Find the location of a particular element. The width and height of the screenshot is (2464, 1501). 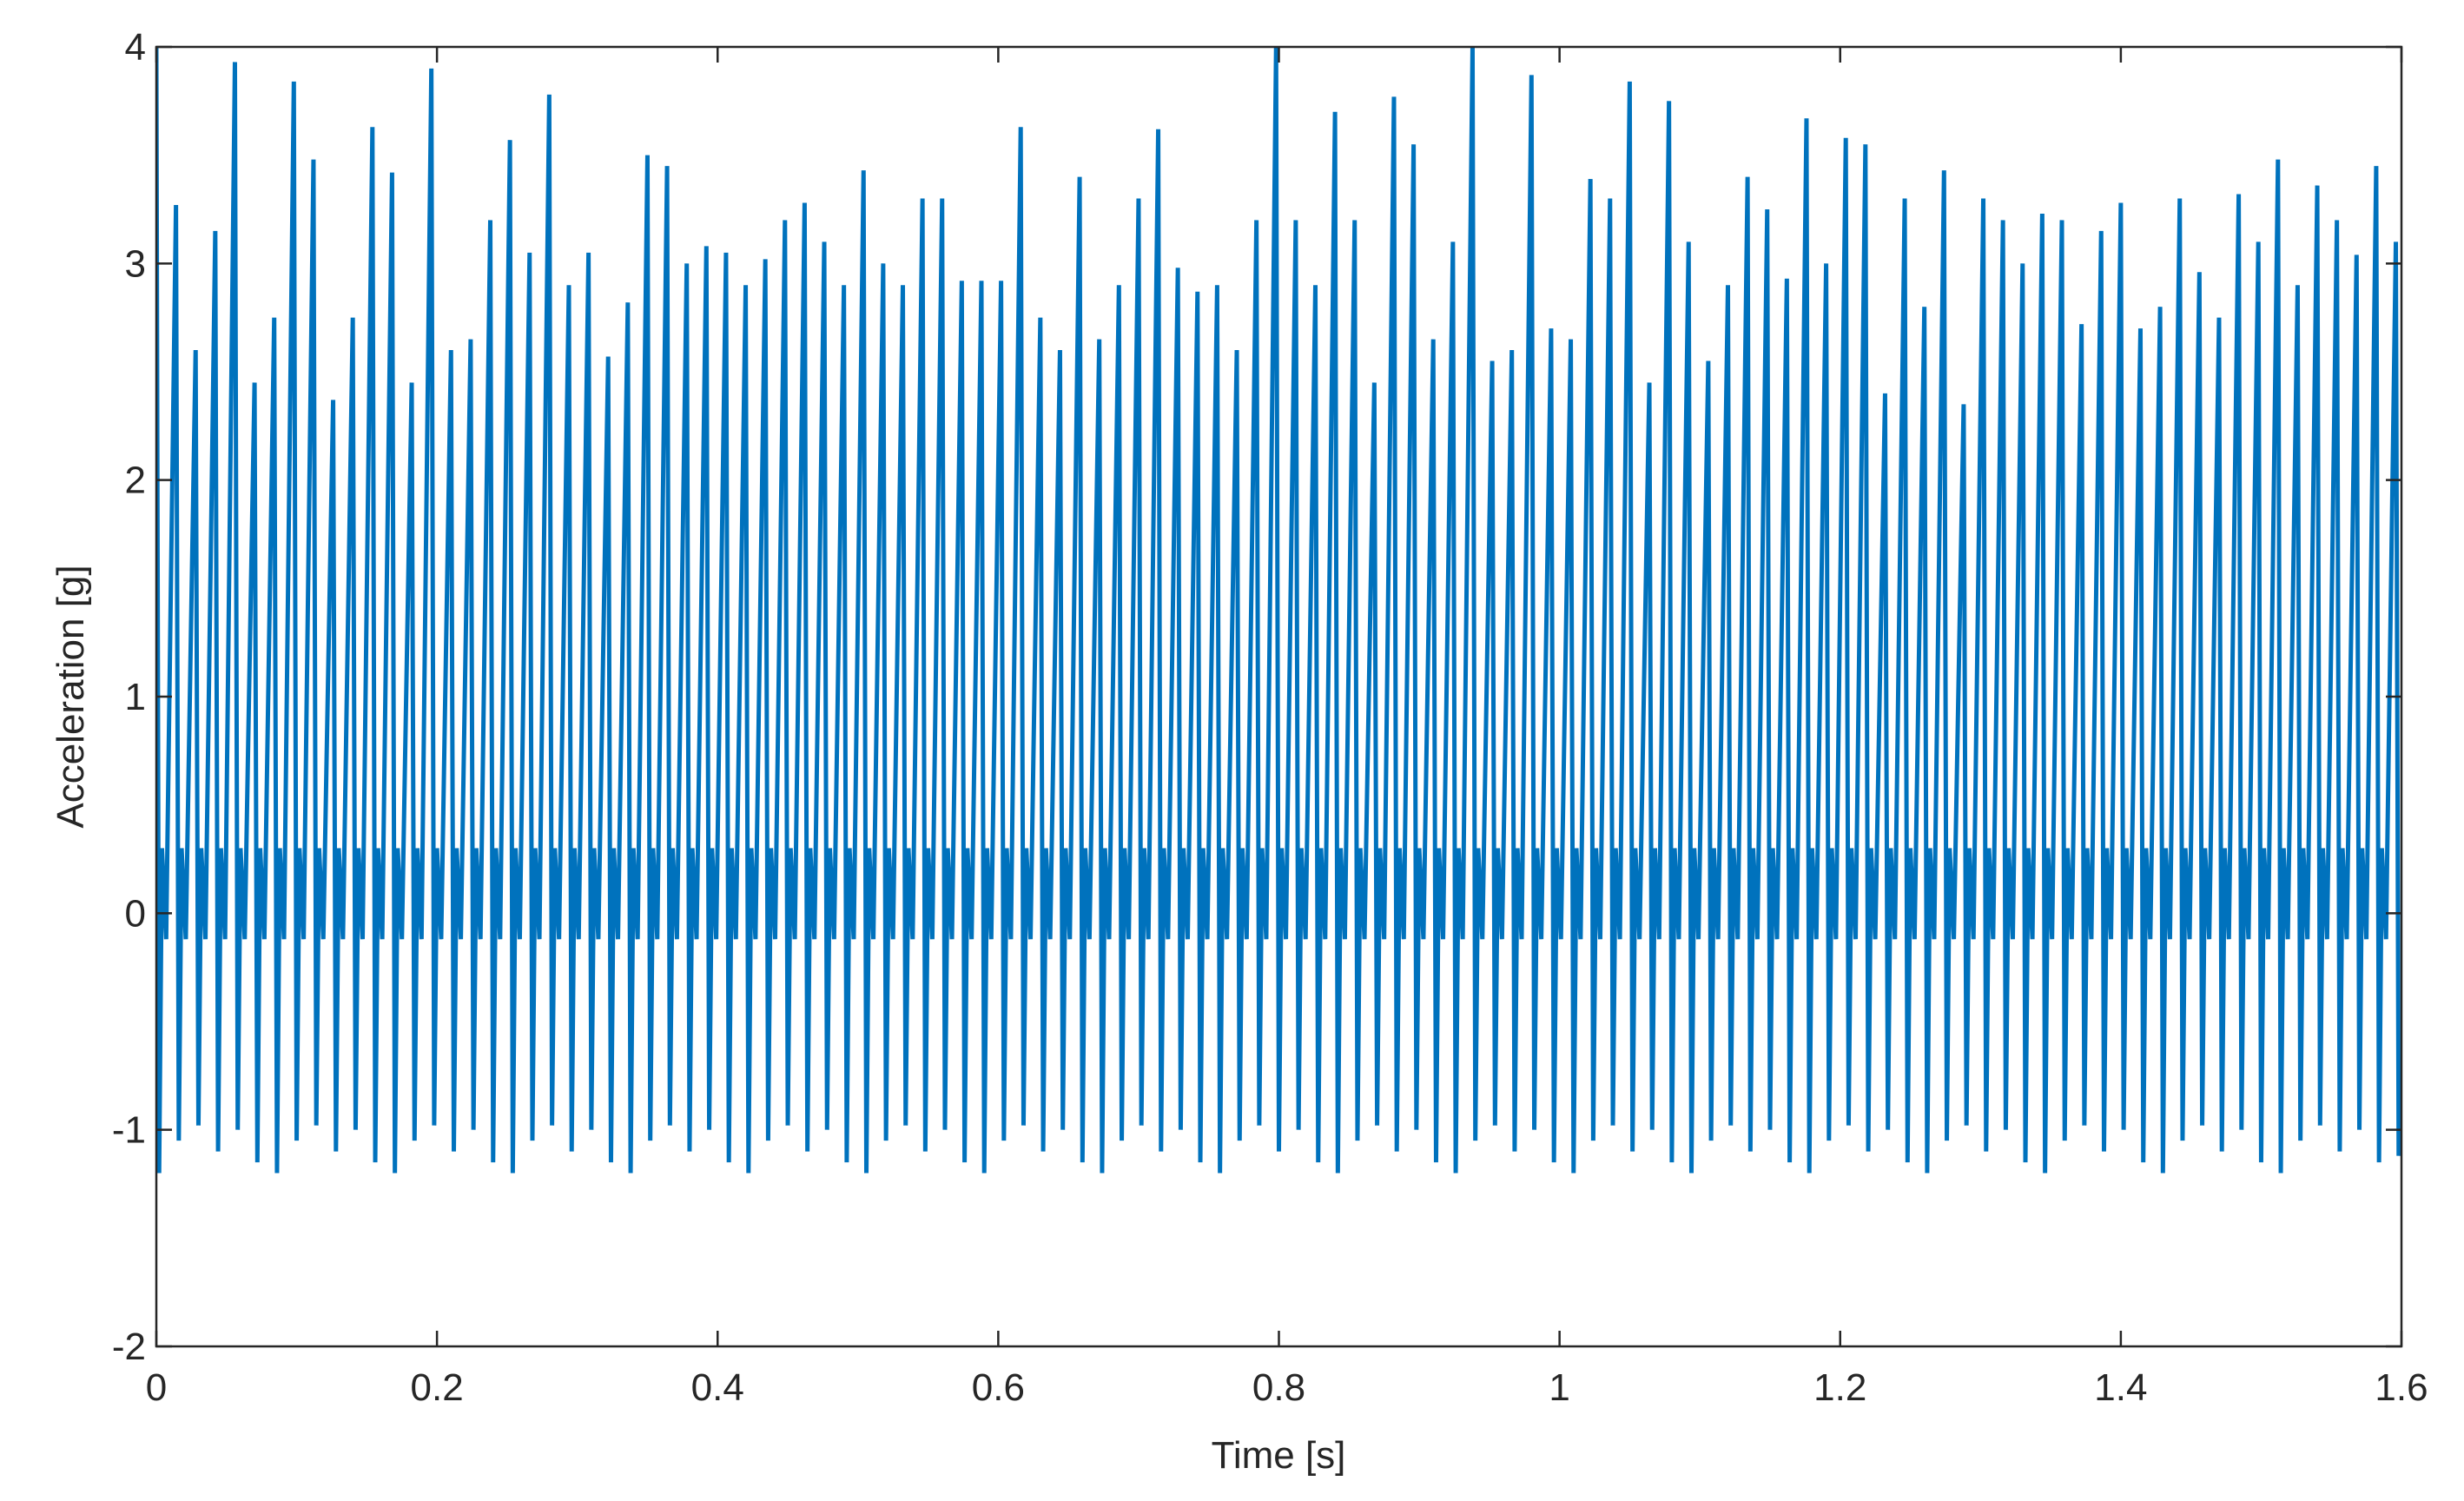

y-axis-label: Acceleration [g] is located at coordinates (71, 697).